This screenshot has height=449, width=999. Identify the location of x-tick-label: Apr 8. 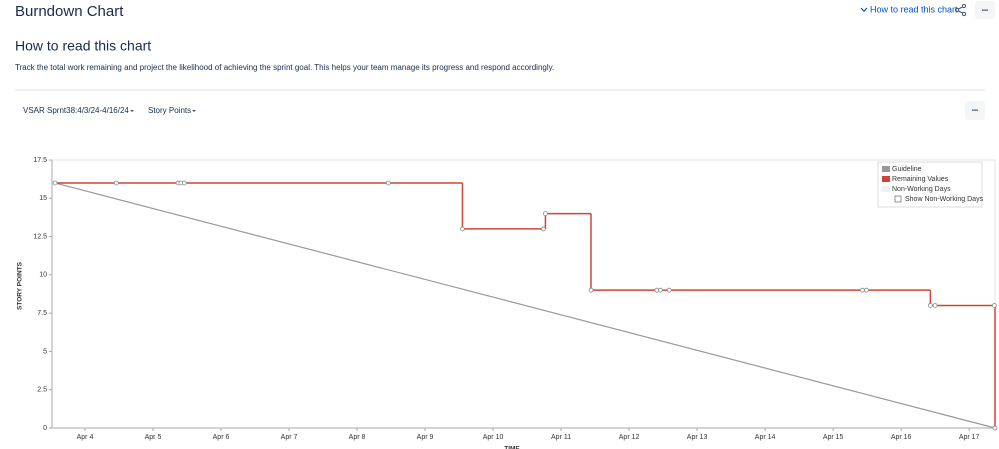
(357, 437).